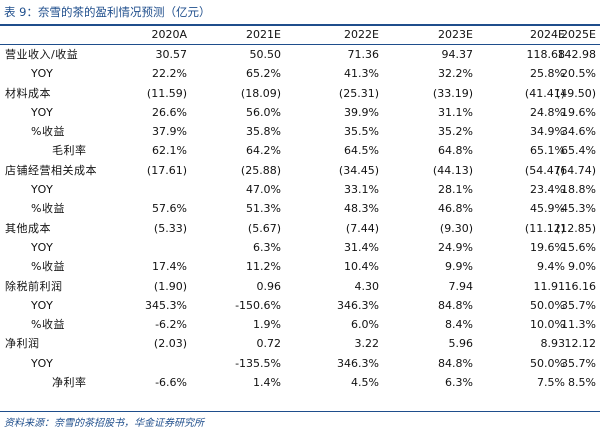  What do you see at coordinates (300, 150) in the screenshot?
I see `table-row: 毛利率 62.1% 64.2% 64.5% 64.8% 65.1% 65.4%` at bounding box center [300, 150].